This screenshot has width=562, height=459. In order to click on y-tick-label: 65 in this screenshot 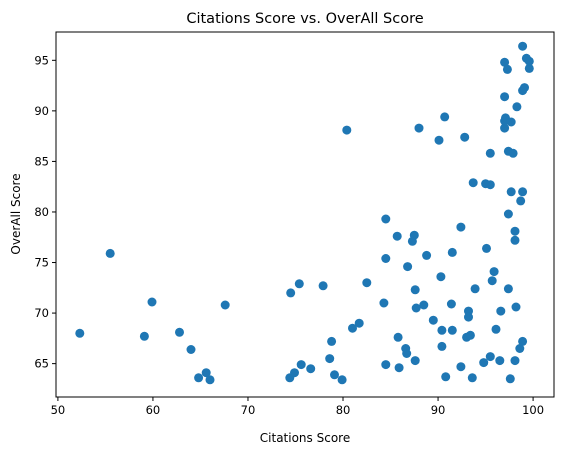, I will do `click(41, 364)`.